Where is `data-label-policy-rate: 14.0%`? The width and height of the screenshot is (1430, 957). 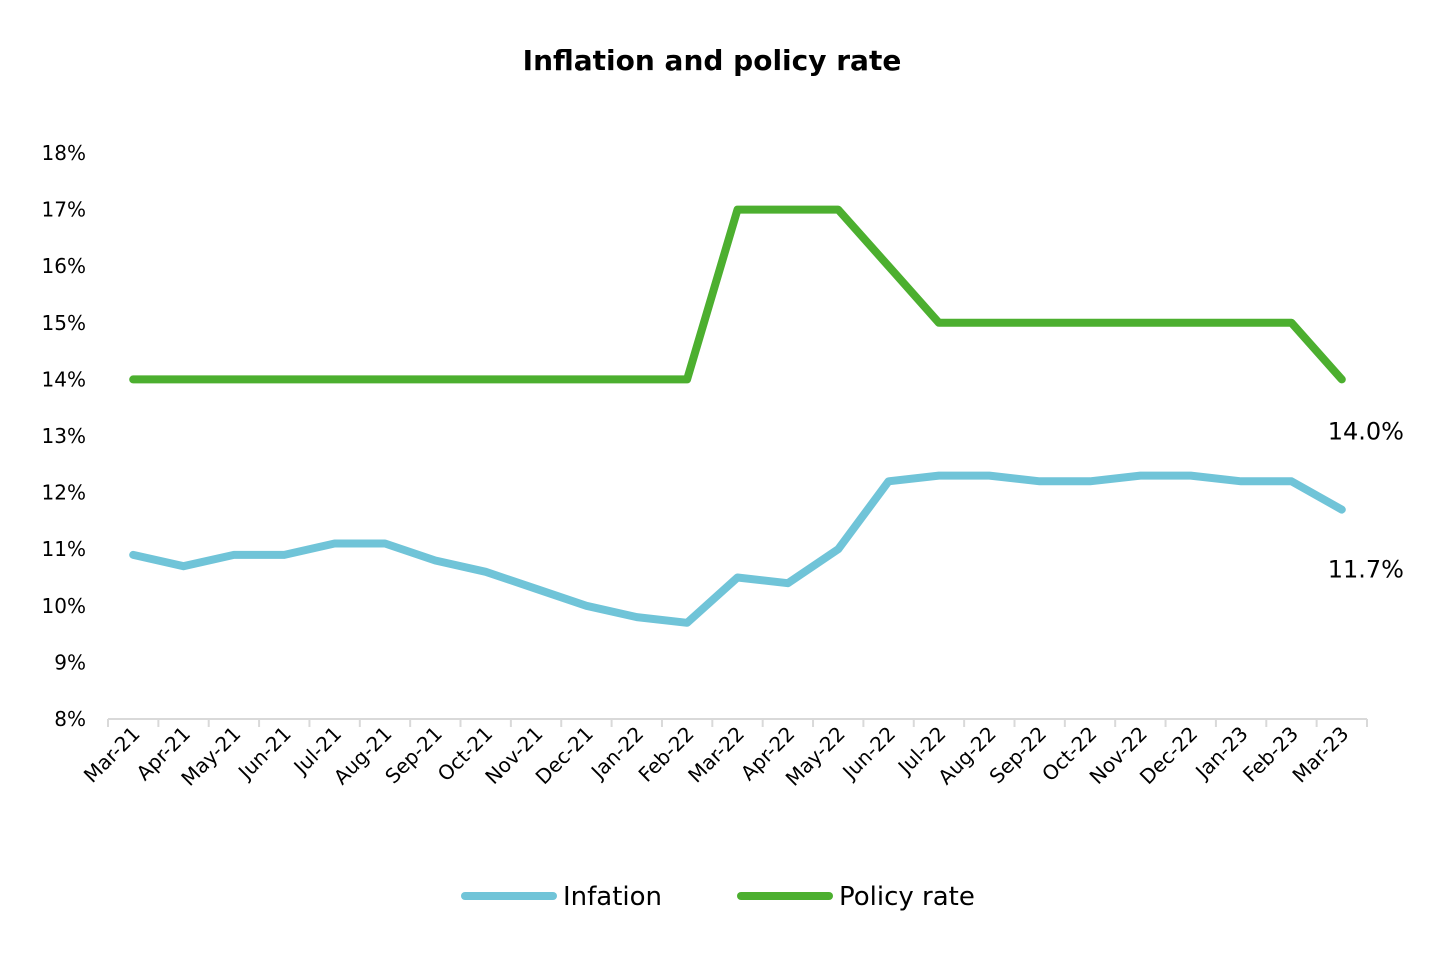 data-label-policy-rate: 14.0% is located at coordinates (1366, 431).